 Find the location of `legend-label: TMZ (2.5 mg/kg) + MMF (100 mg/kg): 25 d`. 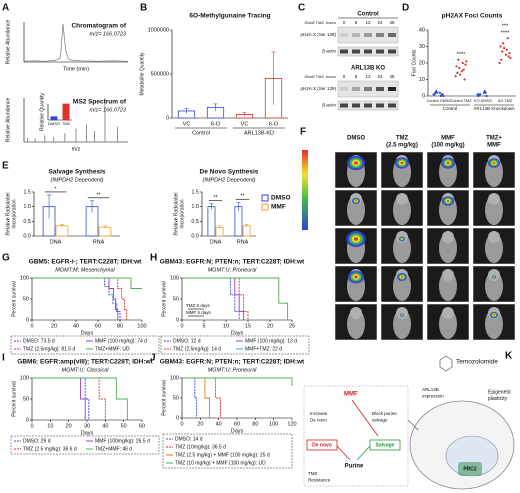

legend-label: TMZ (2.5 mg/kg) + MMF (100 mg/kg): 25 d is located at coordinates (222, 455).